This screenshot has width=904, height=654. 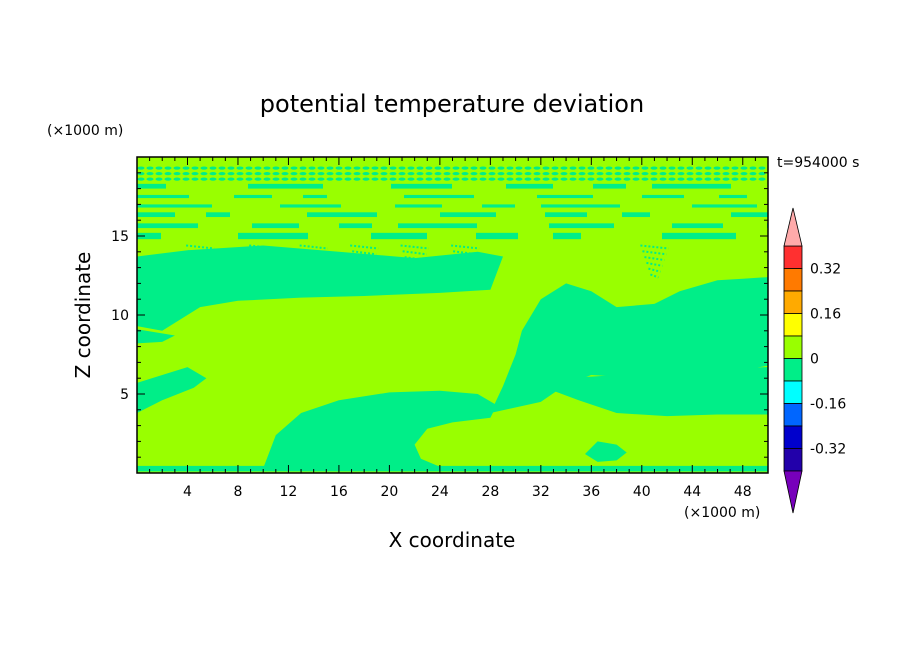 I want to click on x-tick-label: 32, so click(x=541, y=492).